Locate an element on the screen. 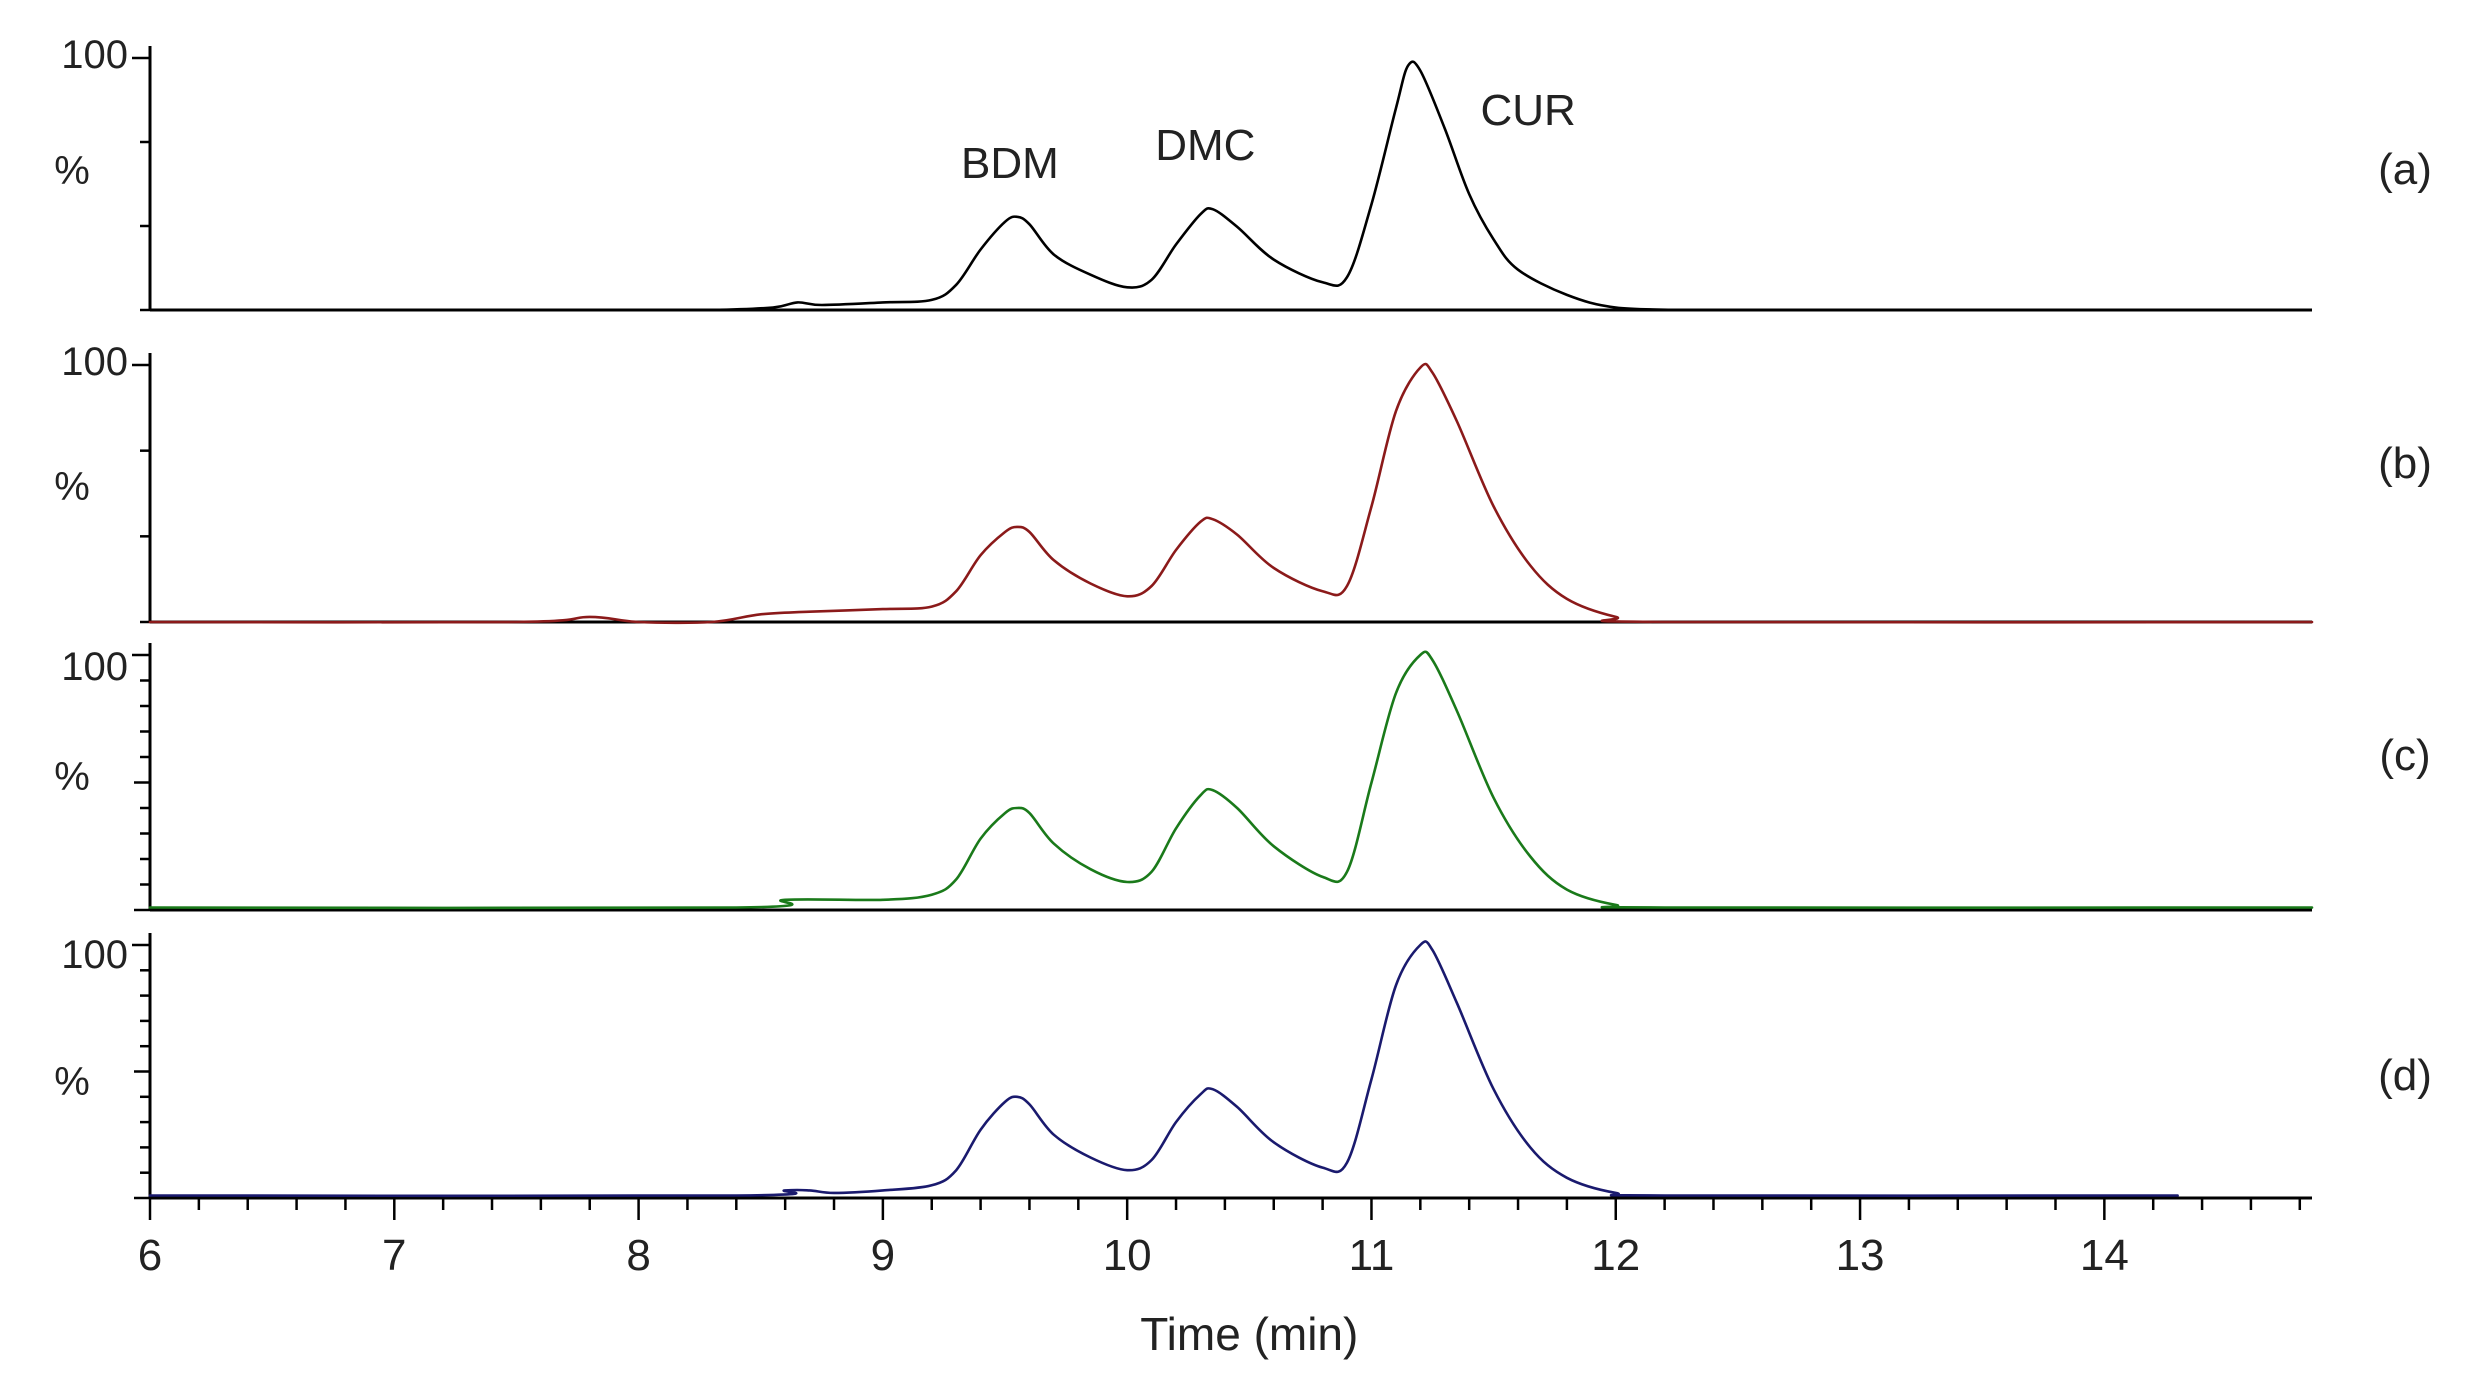 This screenshot has height=1384, width=2465. panel-label: (a) is located at coordinates (2405, 169).